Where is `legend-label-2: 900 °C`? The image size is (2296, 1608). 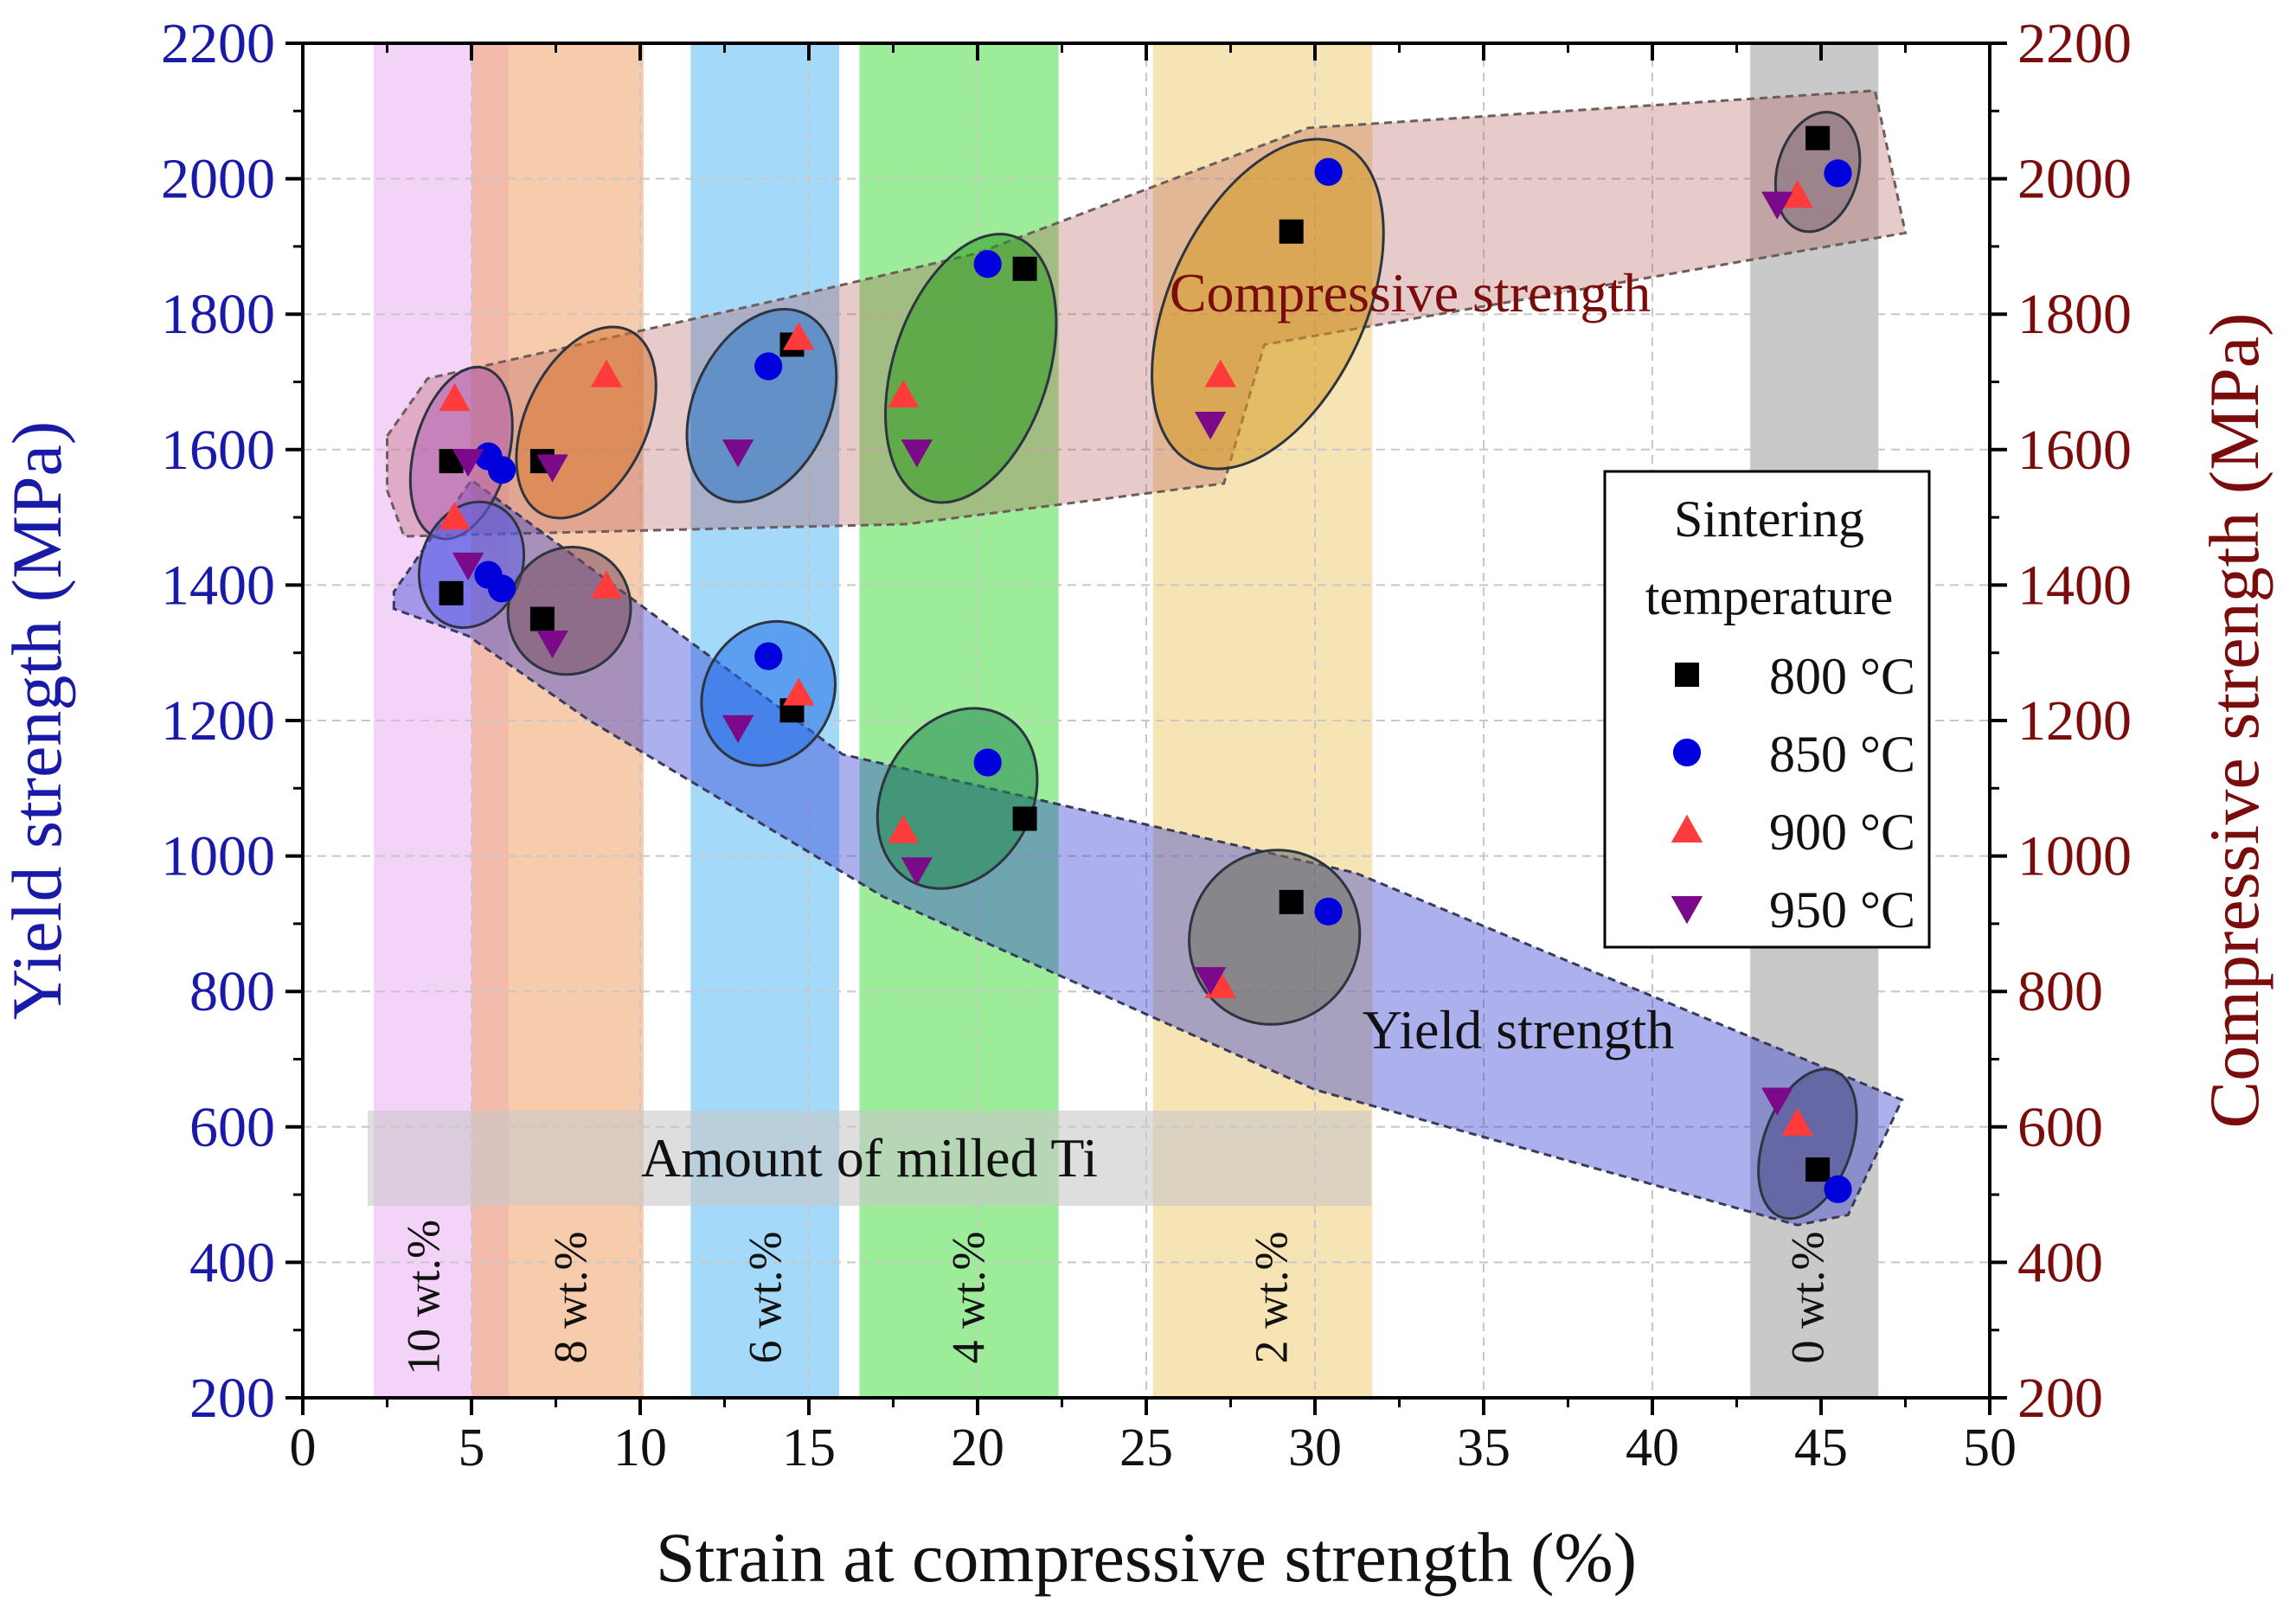
legend-label-2: 900 °C is located at coordinates (1842, 833).